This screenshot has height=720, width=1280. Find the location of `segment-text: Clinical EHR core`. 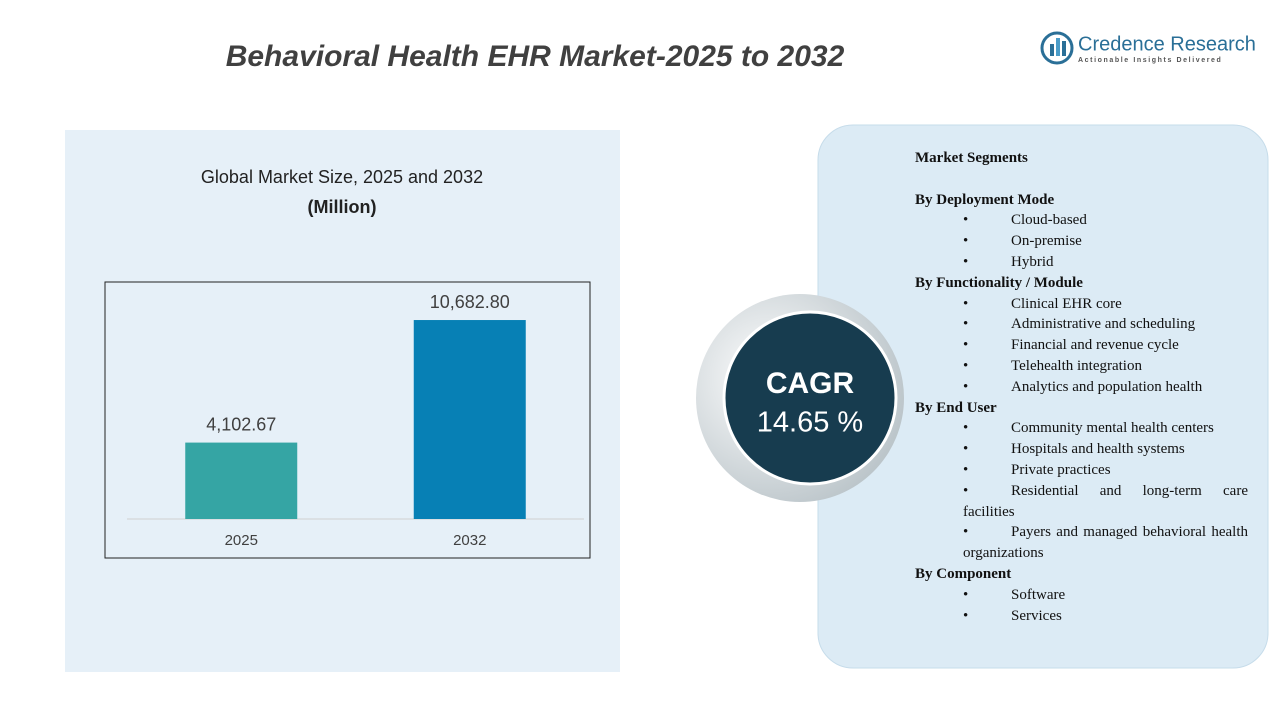

segment-text: Clinical EHR core is located at coordinates (1066, 303).